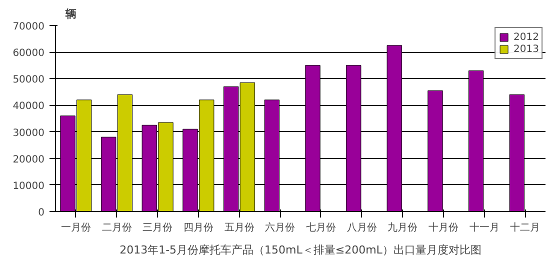 The image size is (550, 261). Describe the element at coordinates (28, 54) in the screenshot. I see `y-tick-label: 60000` at that location.